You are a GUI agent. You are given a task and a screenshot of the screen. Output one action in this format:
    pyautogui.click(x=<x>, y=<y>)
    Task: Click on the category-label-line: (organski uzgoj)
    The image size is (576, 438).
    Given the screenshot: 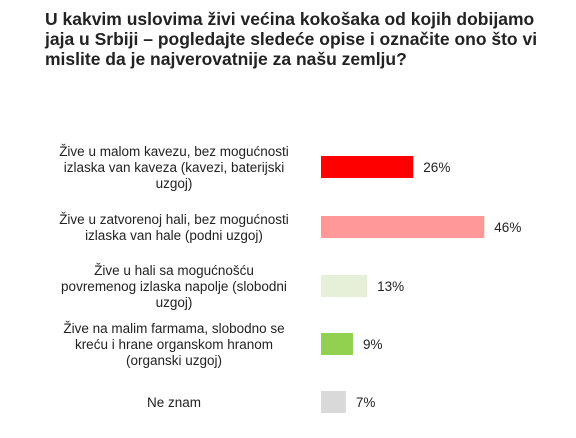 What is the action you would take?
    pyautogui.click(x=174, y=360)
    